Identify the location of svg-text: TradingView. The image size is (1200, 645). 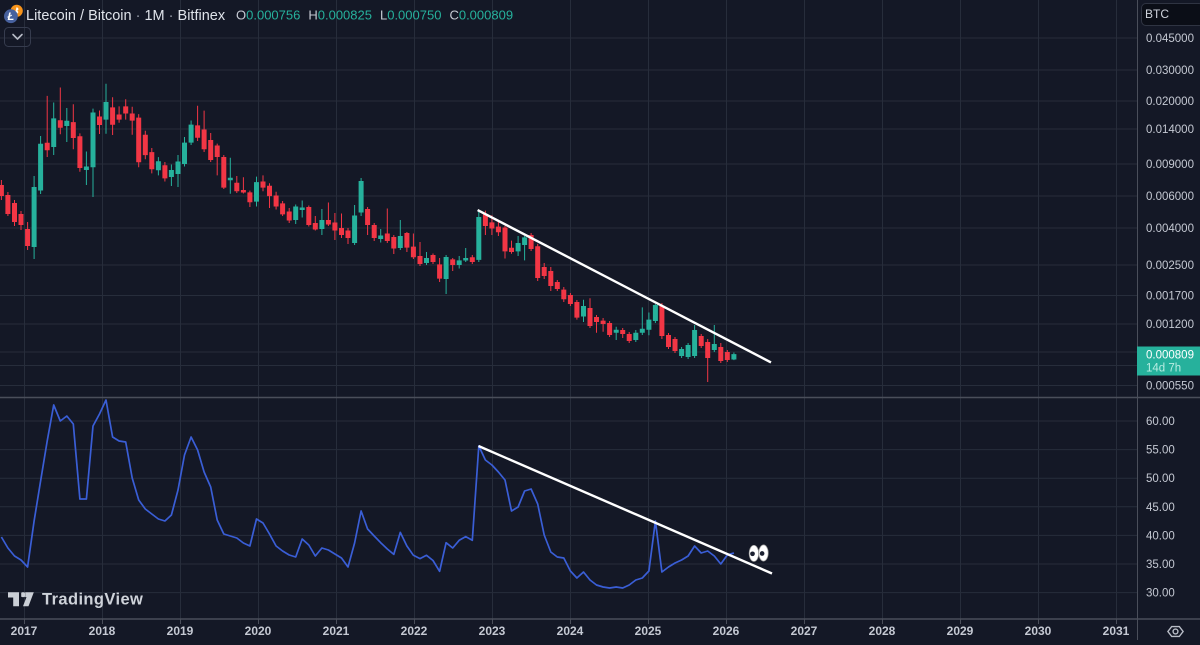
(92, 599).